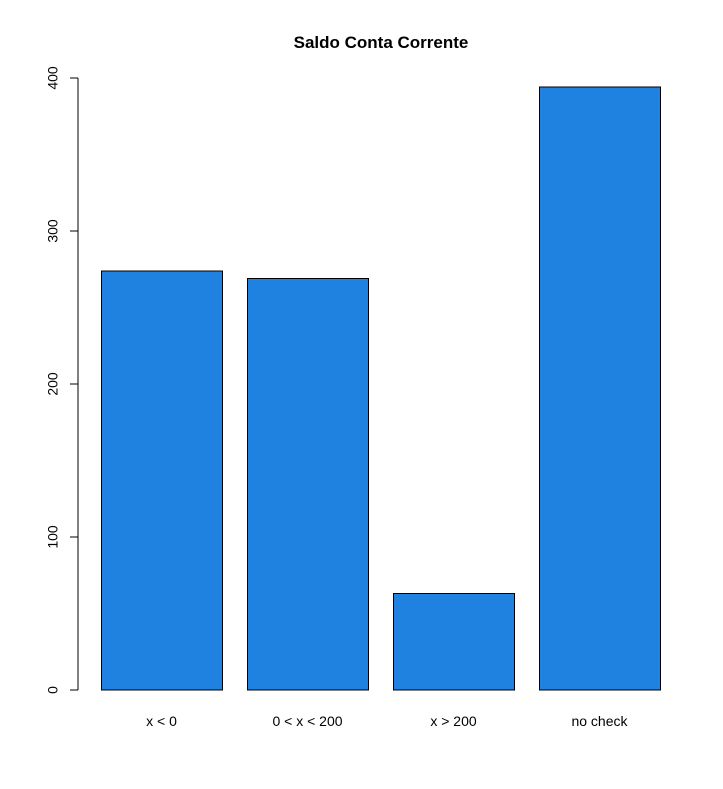  Describe the element at coordinates (53, 537) in the screenshot. I see `y-tick-label: 100` at that location.